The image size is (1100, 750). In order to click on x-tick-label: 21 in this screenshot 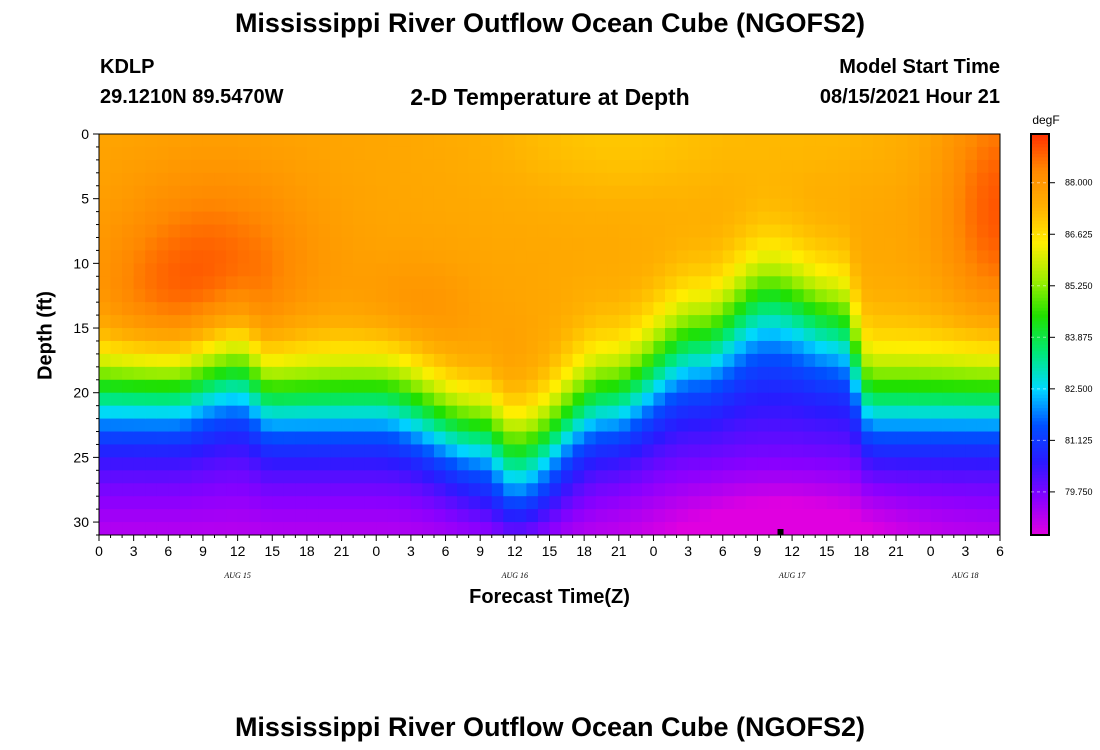, I will do `click(619, 551)`.